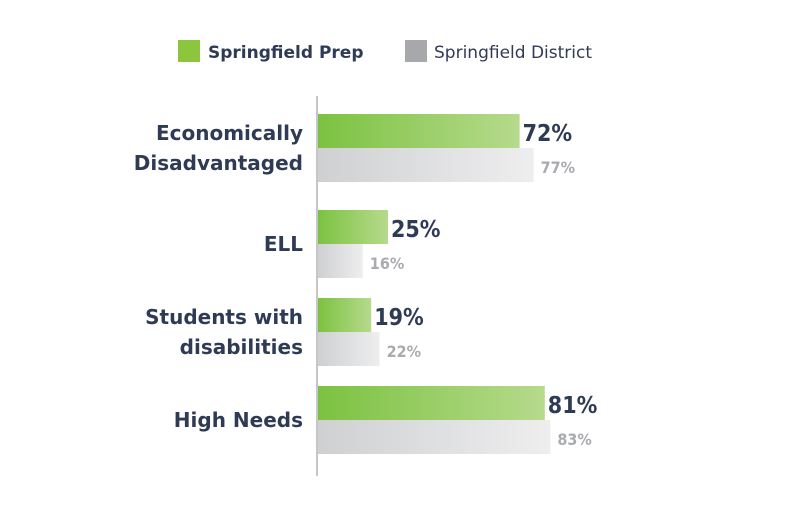 The image size is (800, 531). Describe the element at coordinates (283, 244) in the screenshot. I see `category-label-ell: ELL` at that location.